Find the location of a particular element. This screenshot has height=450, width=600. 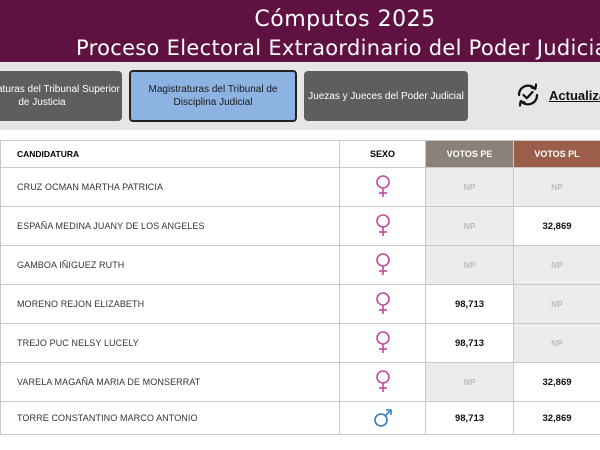

header-votos-pl: VOTOS PL is located at coordinates (556, 154).